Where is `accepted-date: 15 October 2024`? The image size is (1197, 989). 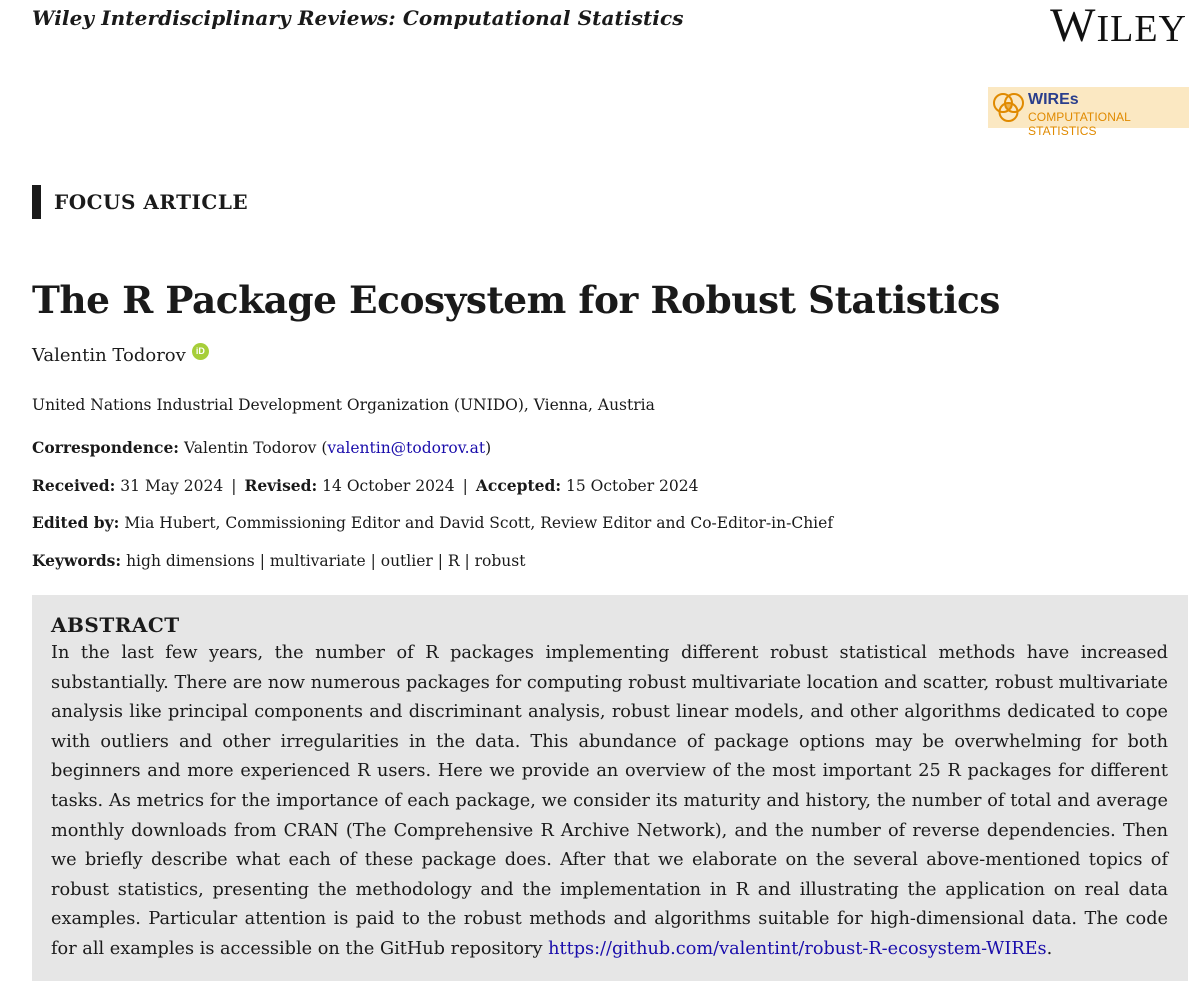
accepted-date: 15 October 2024 is located at coordinates (632, 486).